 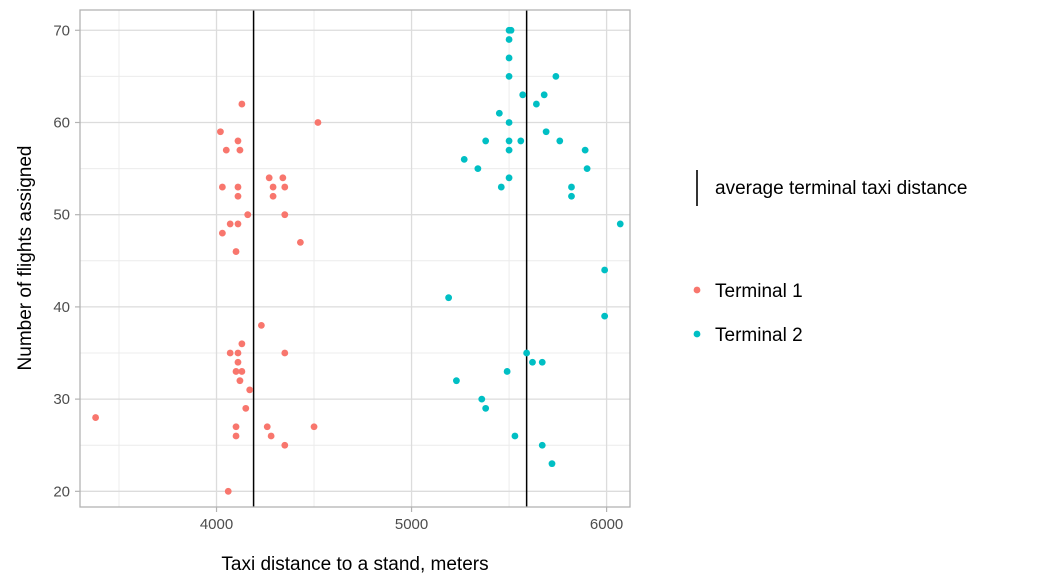 I want to click on x-axis-ticks: 4000 5000 6000, so click(x=411, y=520).